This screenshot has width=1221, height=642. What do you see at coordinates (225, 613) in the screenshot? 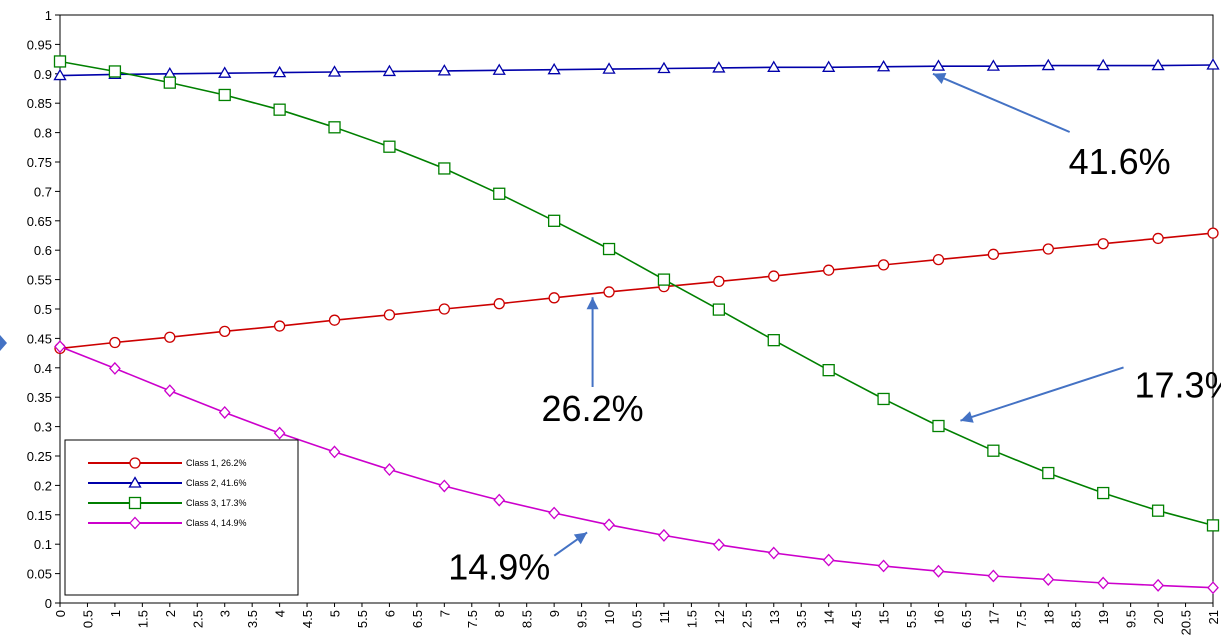
I see `x-tick-label: 3` at bounding box center [225, 613].